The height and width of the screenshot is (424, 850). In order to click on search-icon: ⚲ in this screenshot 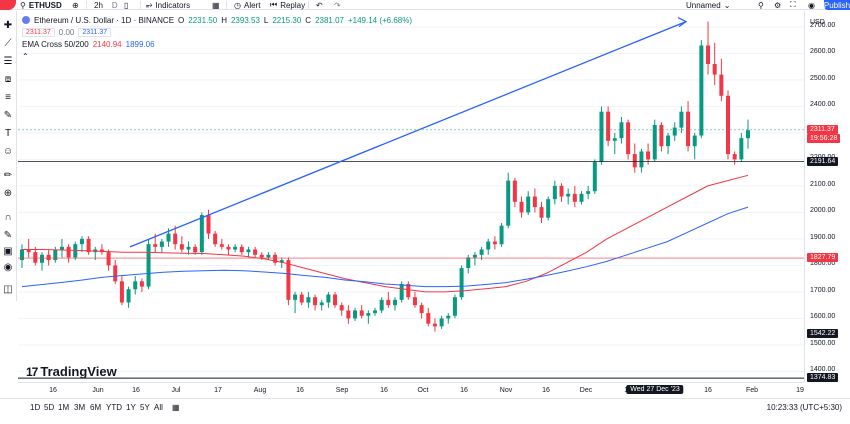, I will do `click(23, 5)`.